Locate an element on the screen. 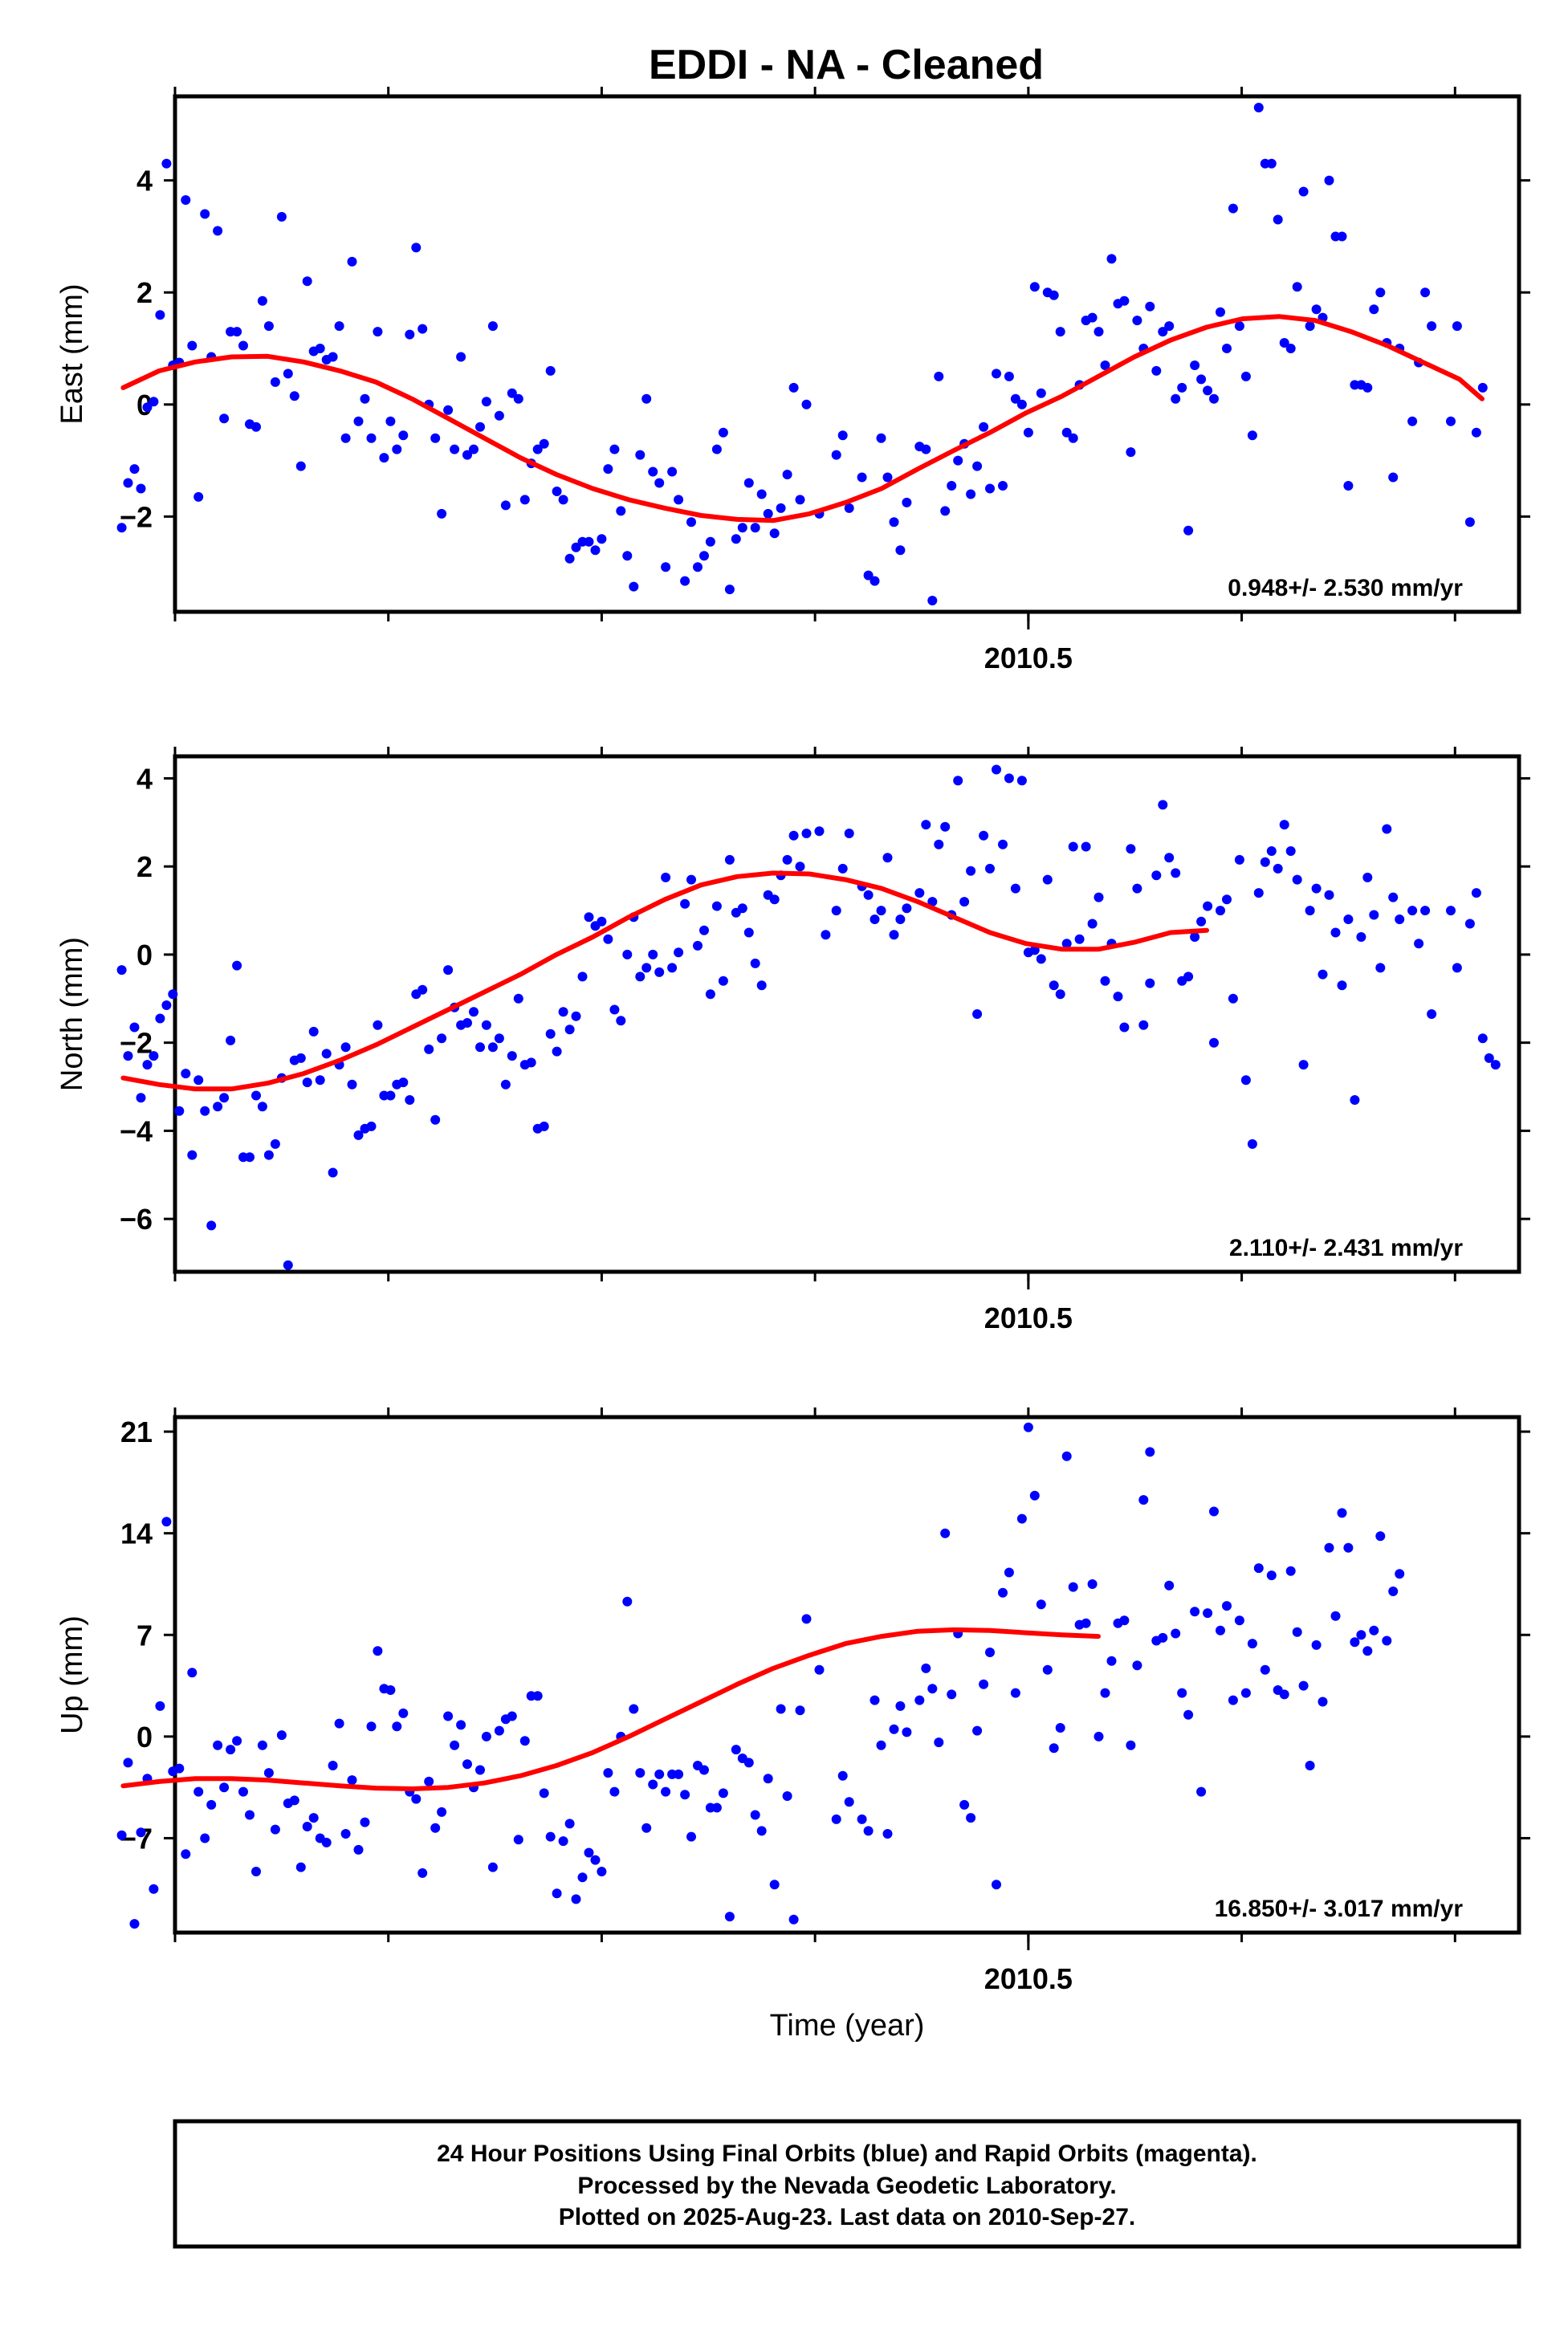 The width and height of the screenshot is (1568, 2330). north-rate-label: 2.110+/- 2.431 mm/yr is located at coordinates (1346, 1248).